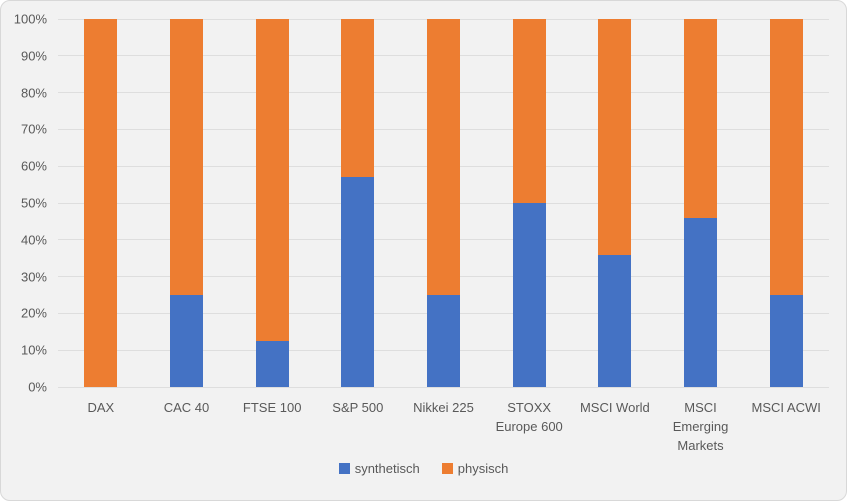 This screenshot has height=501, width=847. Describe the element at coordinates (33, 350) in the screenshot. I see `y-axis-tick-label: 10%` at that location.